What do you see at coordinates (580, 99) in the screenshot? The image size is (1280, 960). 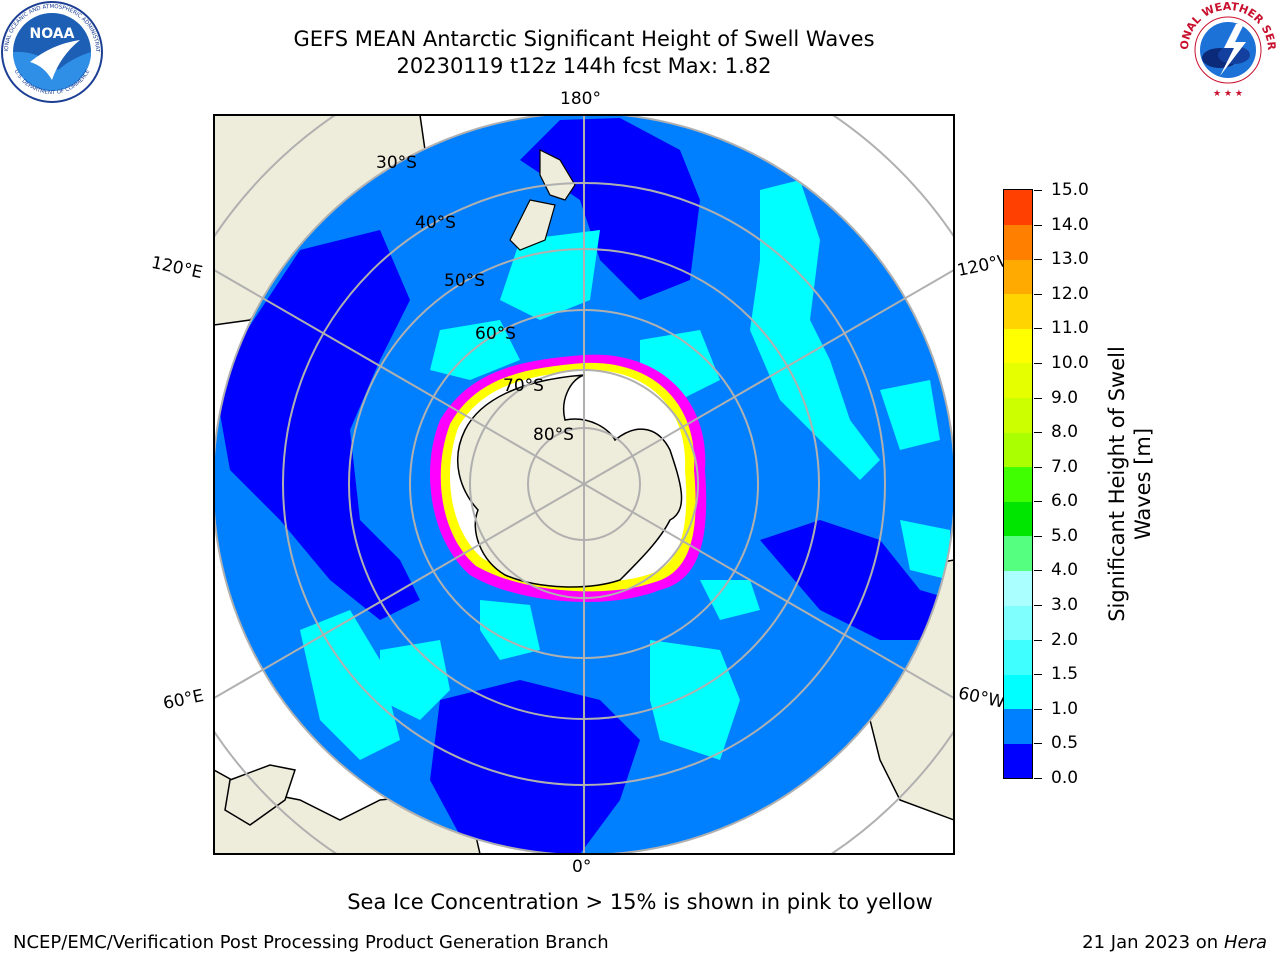 I see `lon-label-top: 180°` at bounding box center [580, 99].